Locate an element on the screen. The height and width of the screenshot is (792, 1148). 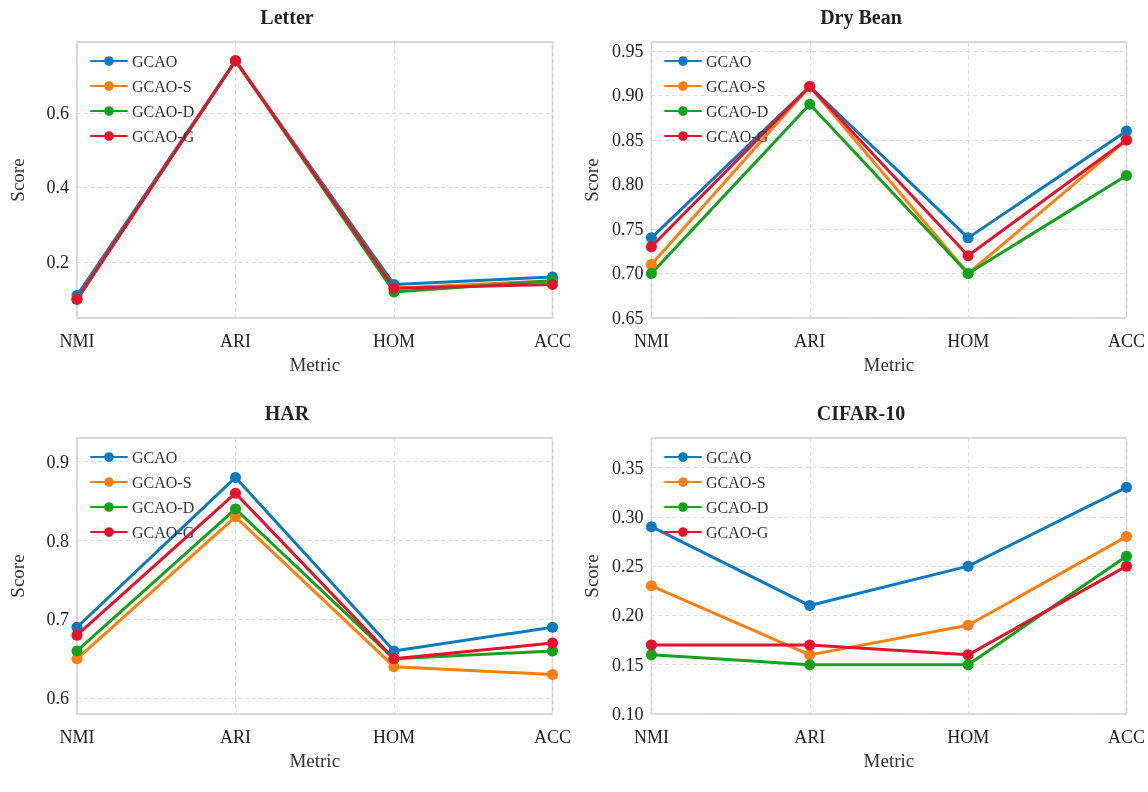
y-tick-label: 0.2 is located at coordinates (57, 262).